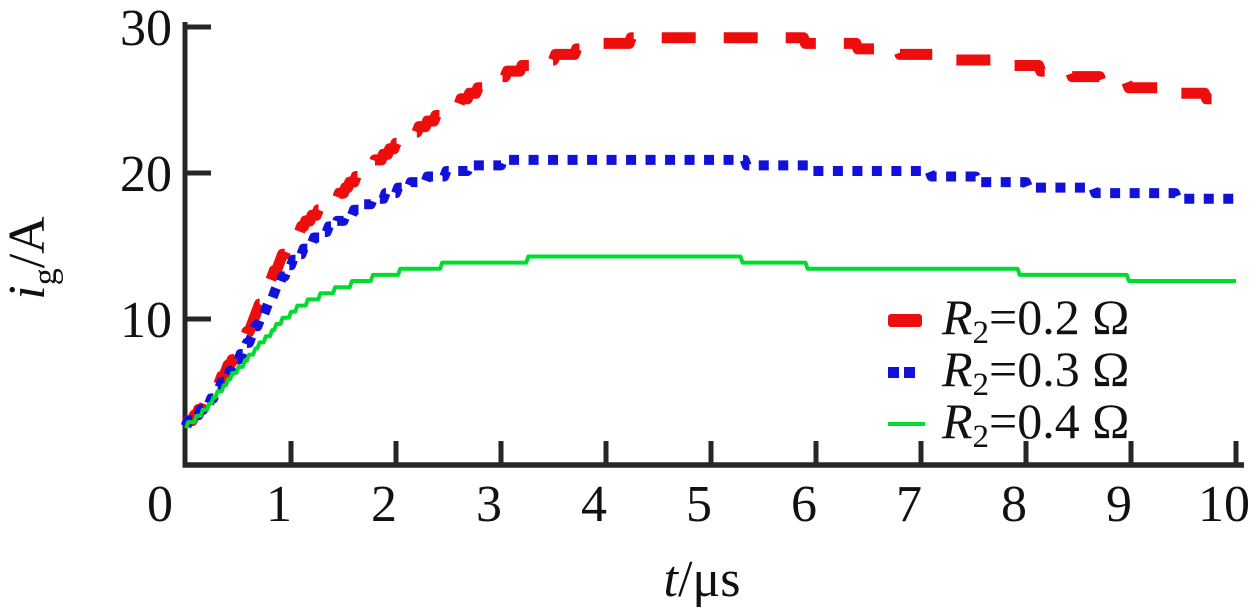 Image resolution: width=1256 pixels, height=615 pixels. I want to click on x-tick-label: 4, so click(594, 504).